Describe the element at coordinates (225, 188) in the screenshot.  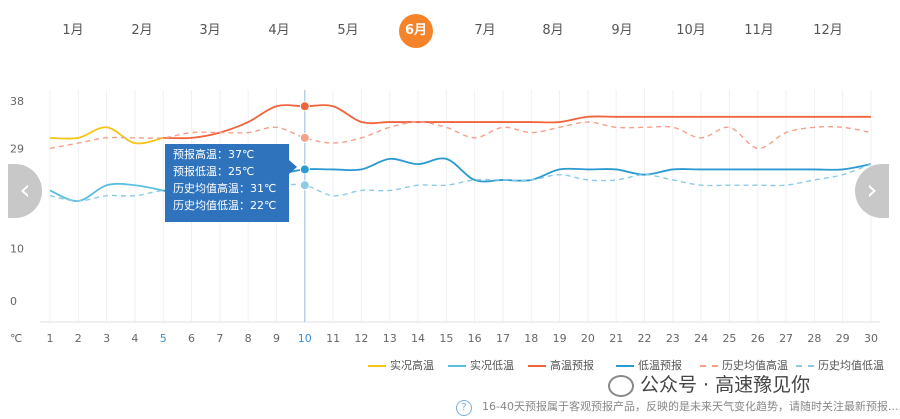
I see `tooltip-hist-high: 历史均值高温：31℃` at that location.